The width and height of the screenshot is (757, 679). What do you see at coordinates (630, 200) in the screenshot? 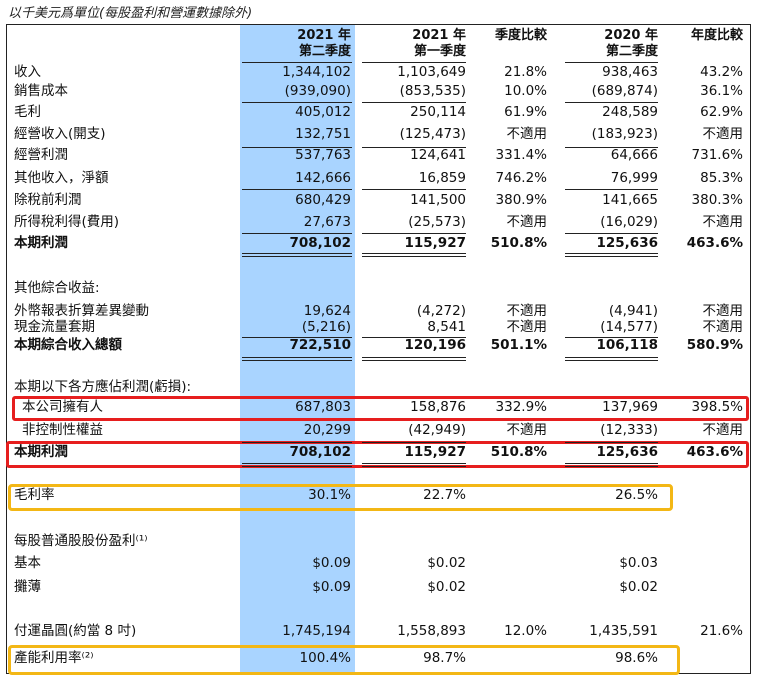
I see `row-value-col3: 141,665` at bounding box center [630, 200].